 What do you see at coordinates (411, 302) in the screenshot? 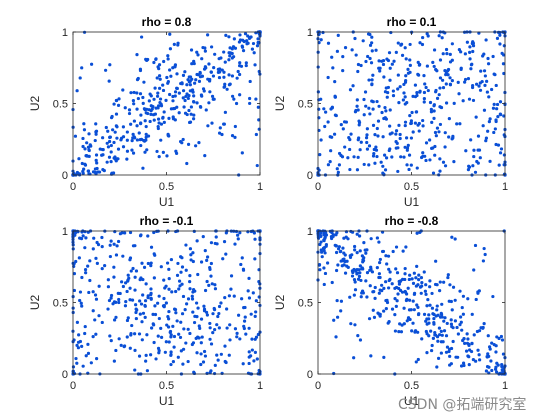
I see `scatter-series` at bounding box center [411, 302].